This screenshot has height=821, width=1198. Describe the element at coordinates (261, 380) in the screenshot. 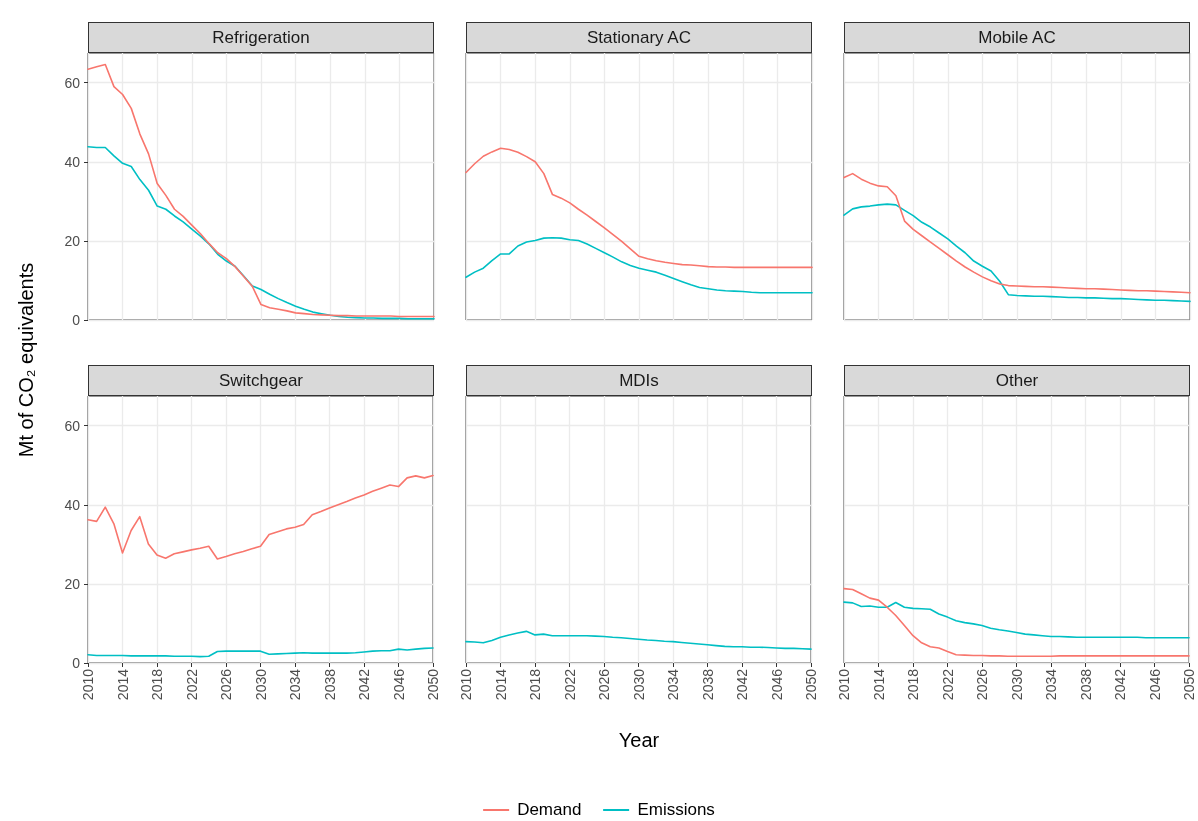

I see `chart-title: Switchgear` at that location.